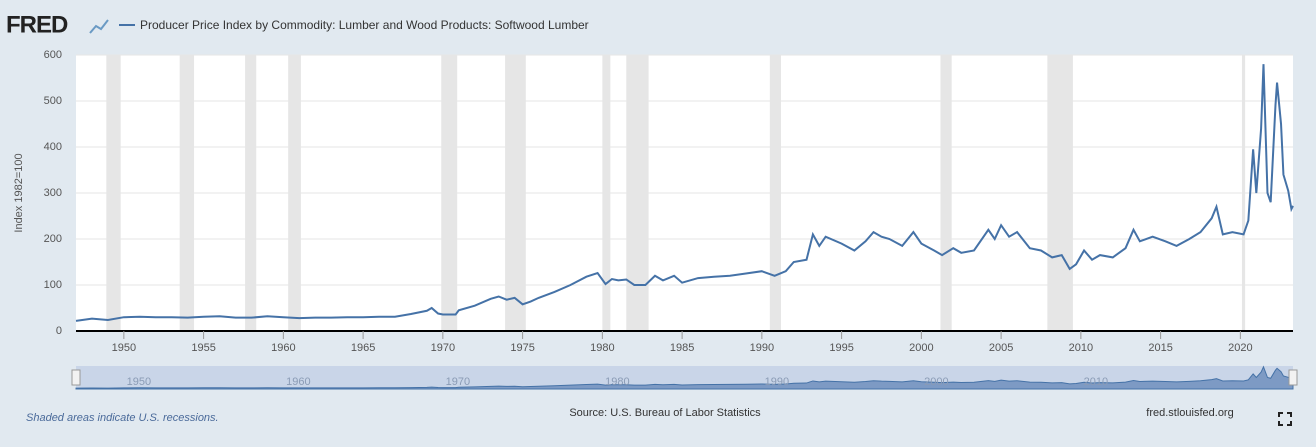 The image size is (1316, 447). I want to click on x-tick-label: 1990, so click(762, 348).